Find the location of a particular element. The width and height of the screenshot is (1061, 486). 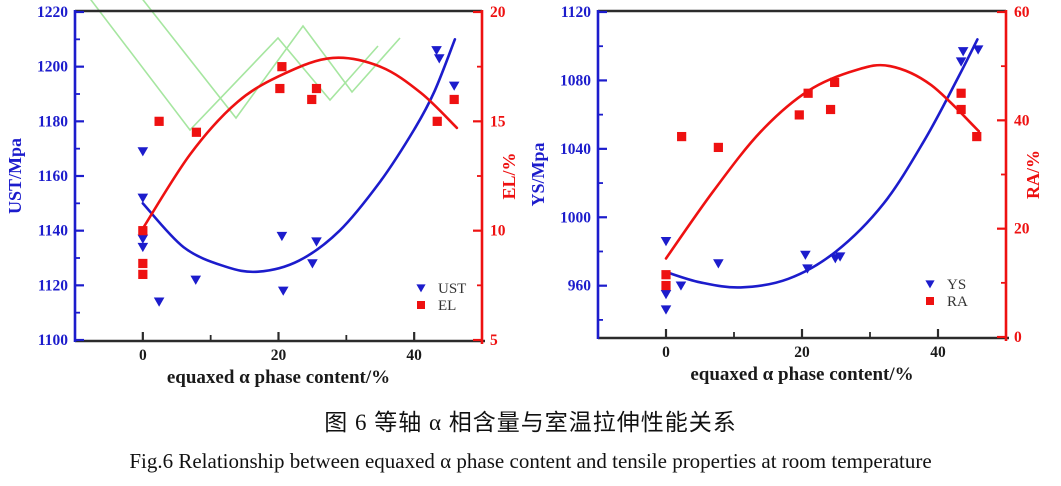

ra-points is located at coordinates (821, 184).